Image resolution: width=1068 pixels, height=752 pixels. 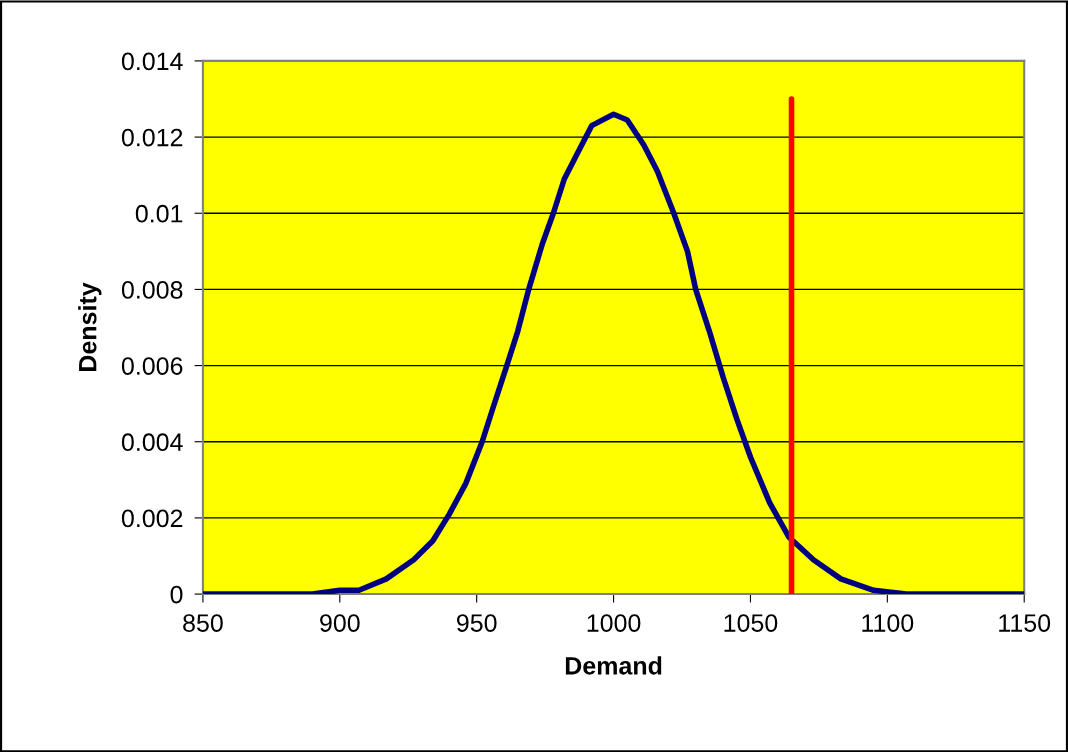 What do you see at coordinates (1025, 623) in the screenshot?
I see `x-tick-label: 1150` at bounding box center [1025, 623].